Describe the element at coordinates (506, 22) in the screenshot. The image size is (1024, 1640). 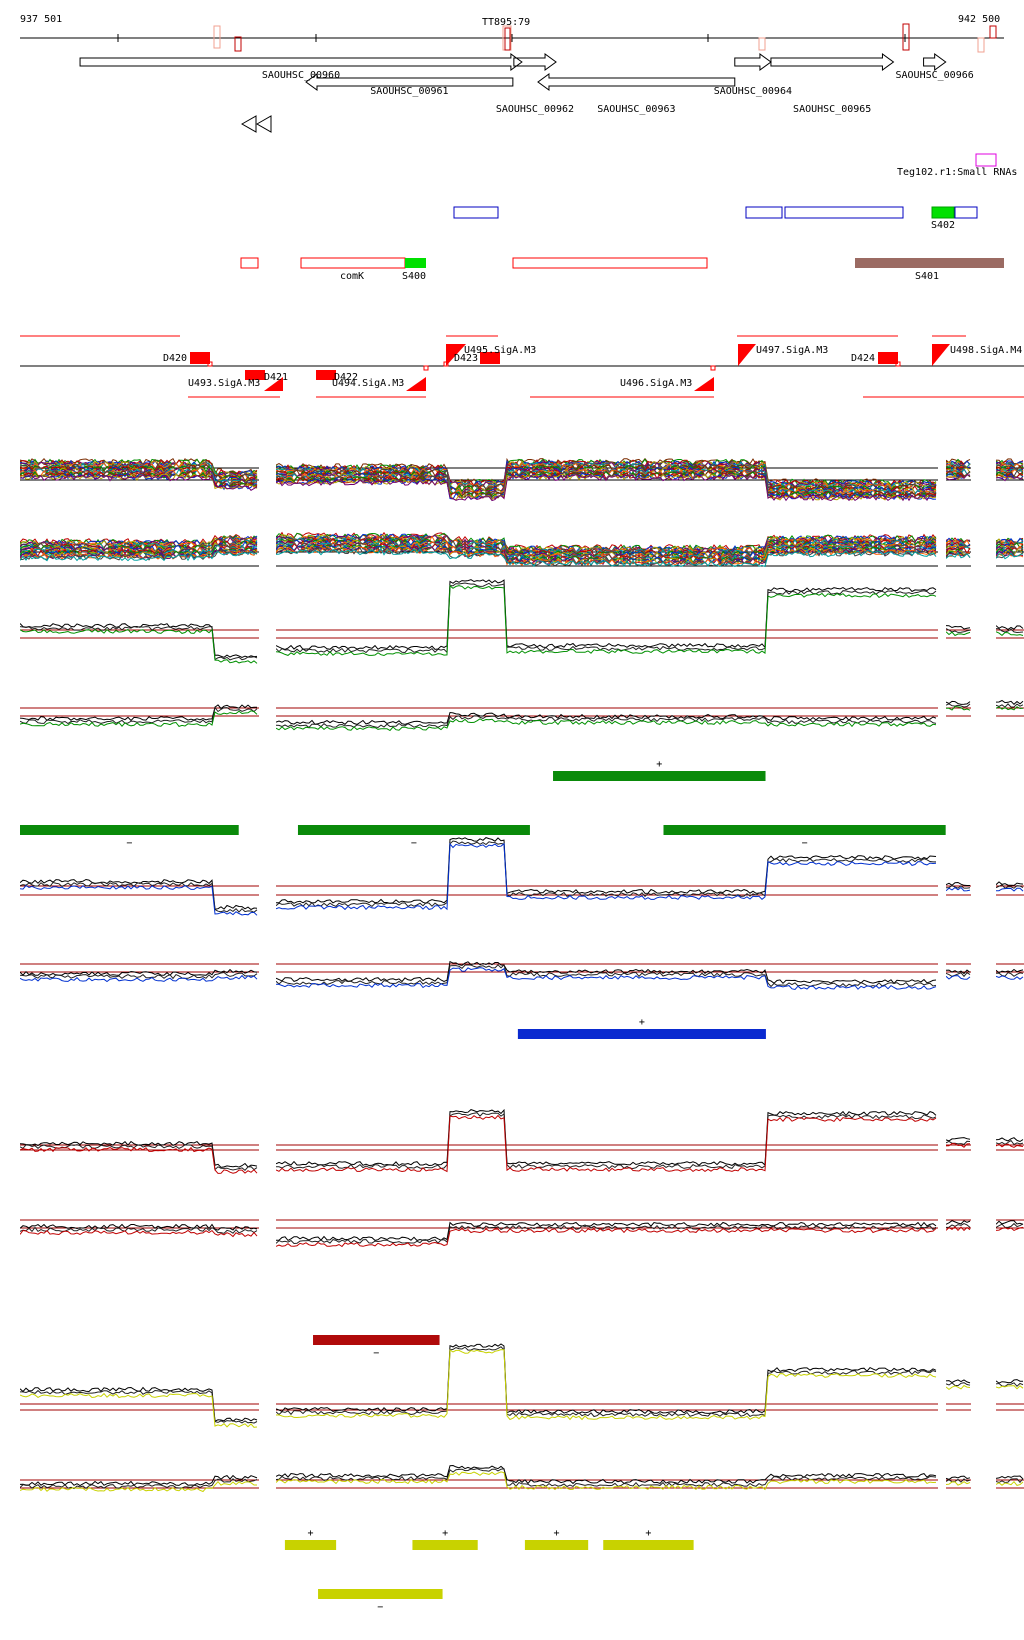
I see `terminator-label: TT895:79` at that location.